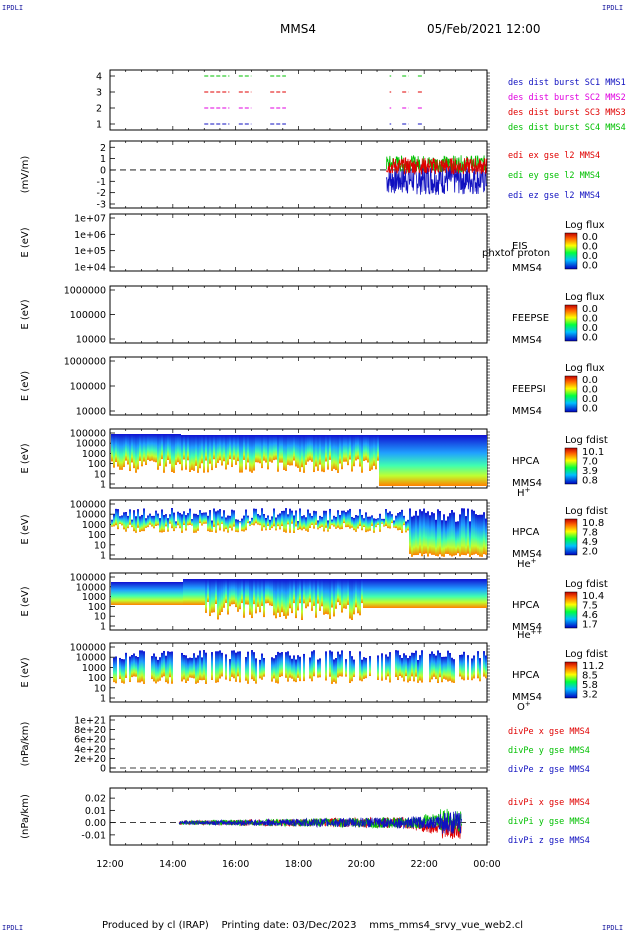  What do you see at coordinates (585, 297) in the screenshot?
I see `feepse-panel-colorbar-title: Log flux` at bounding box center [585, 297].